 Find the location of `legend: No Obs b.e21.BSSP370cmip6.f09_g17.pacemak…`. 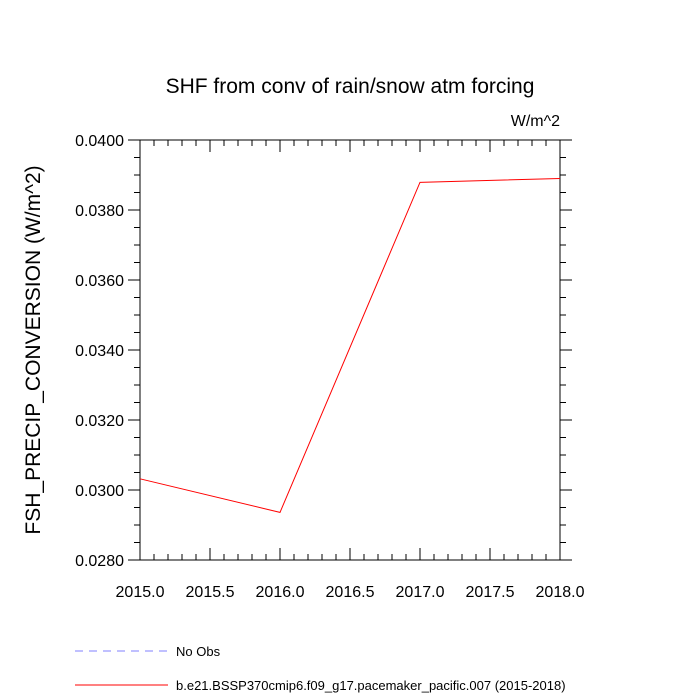

legend: No Obs b.e21.BSSP370cmip6.f09_g17.pacemak… is located at coordinates (320, 668).